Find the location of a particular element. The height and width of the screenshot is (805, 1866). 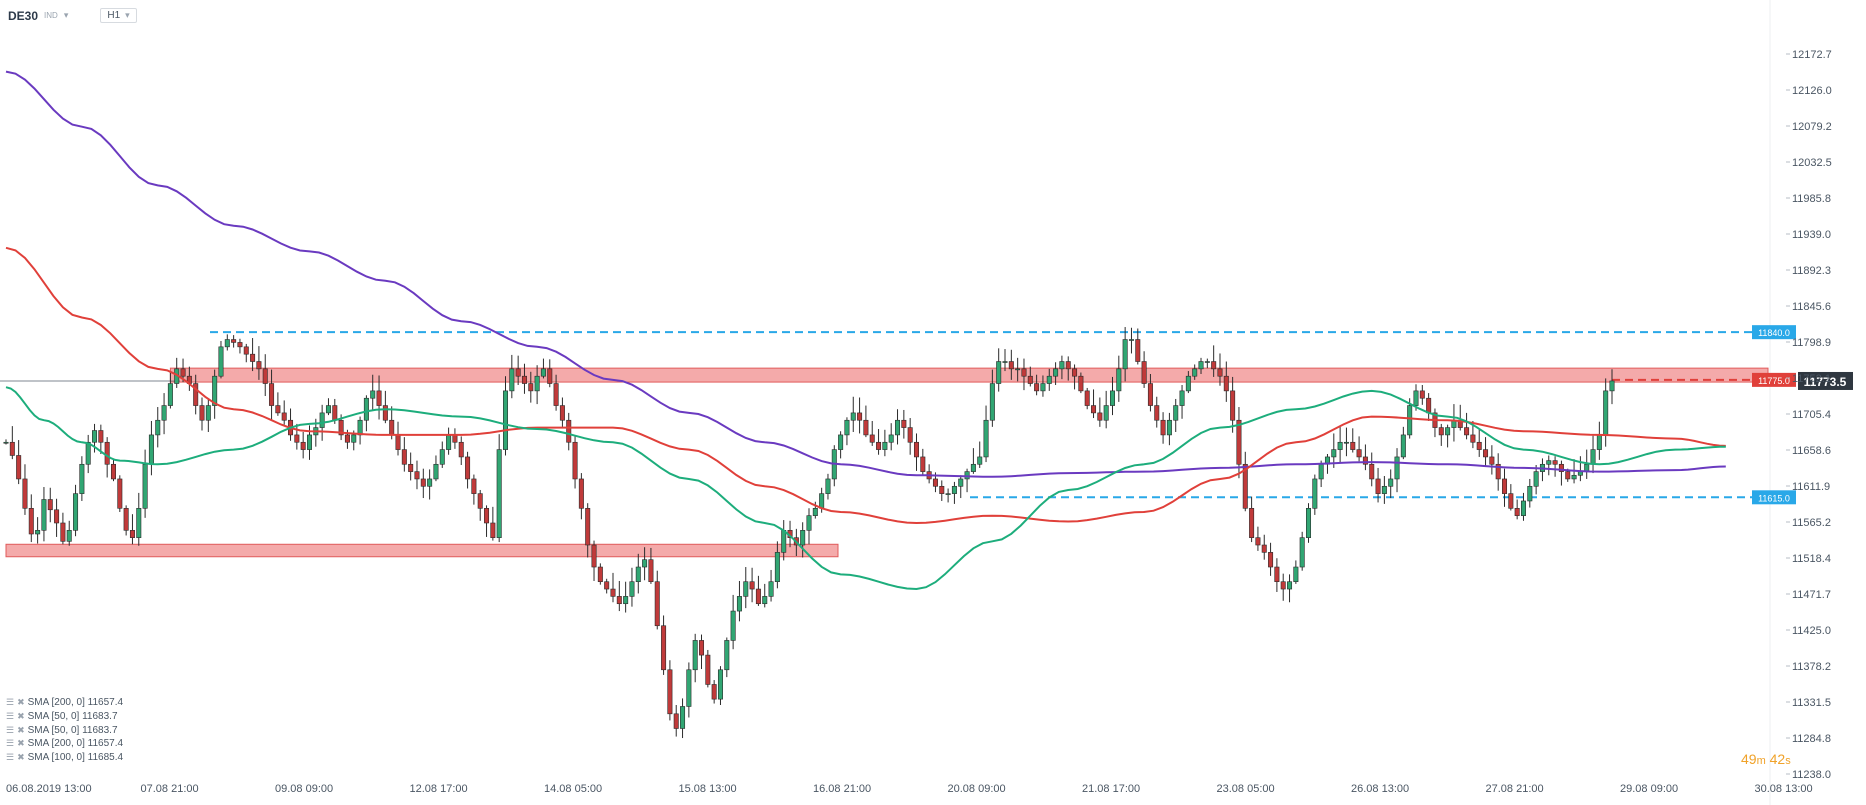

legend-item: ☰ ✖ SMA [200, 0] 11657.4 is located at coordinates (64, 744).